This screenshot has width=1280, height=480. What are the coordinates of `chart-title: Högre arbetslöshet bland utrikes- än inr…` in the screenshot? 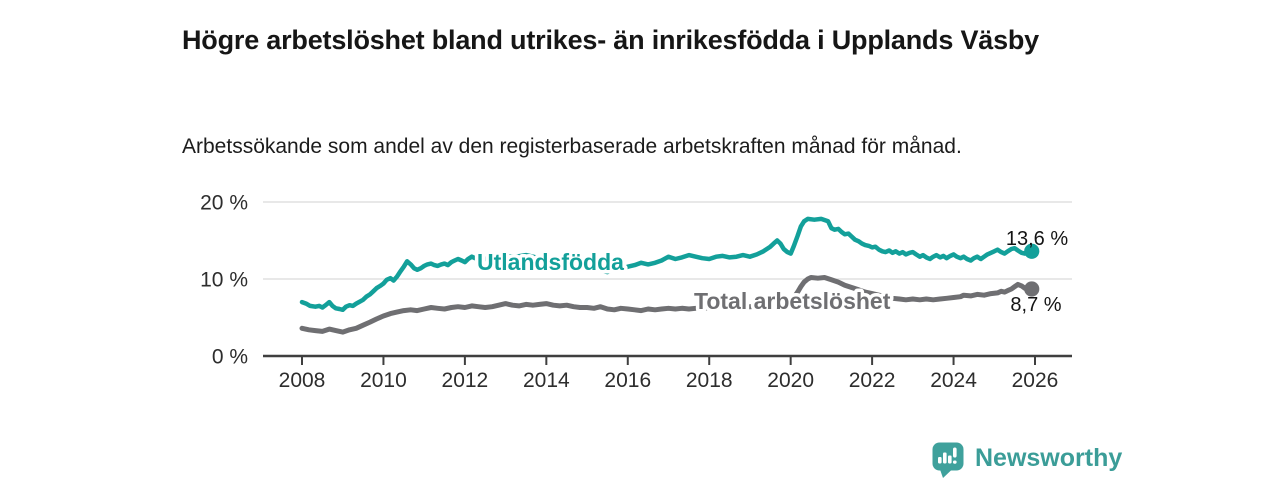 It's located at (610, 40).